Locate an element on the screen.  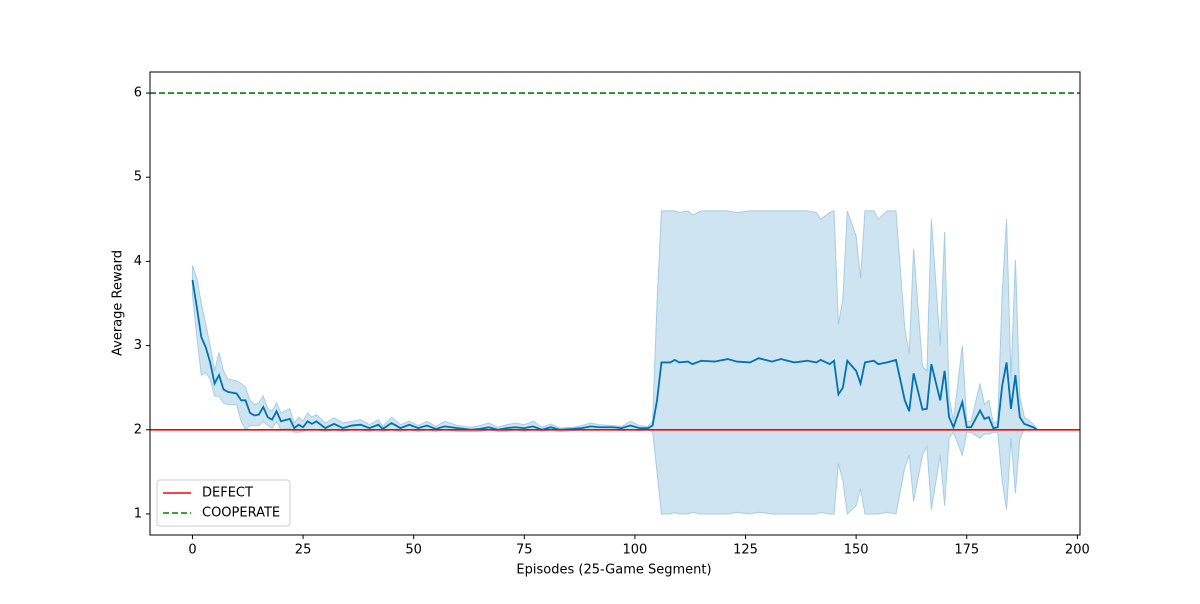
x-tick-label: 0 is located at coordinates (192, 550).